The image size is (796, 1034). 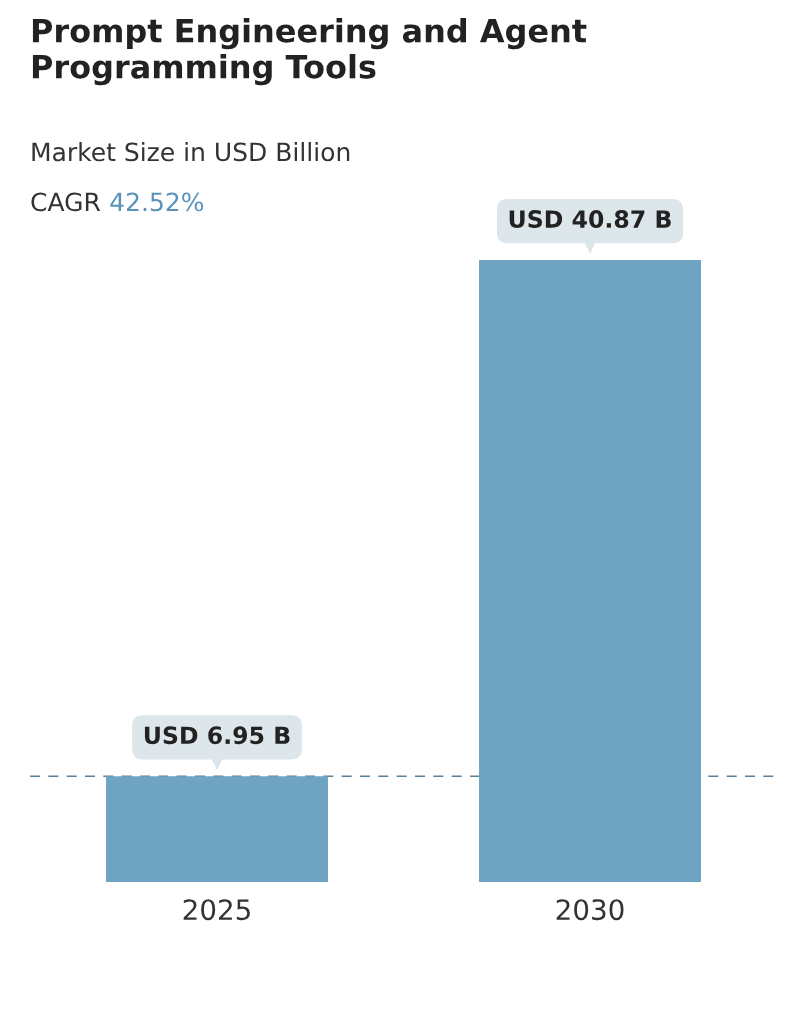 What do you see at coordinates (157, 202) in the screenshot?
I see `text: 42.52%` at bounding box center [157, 202].